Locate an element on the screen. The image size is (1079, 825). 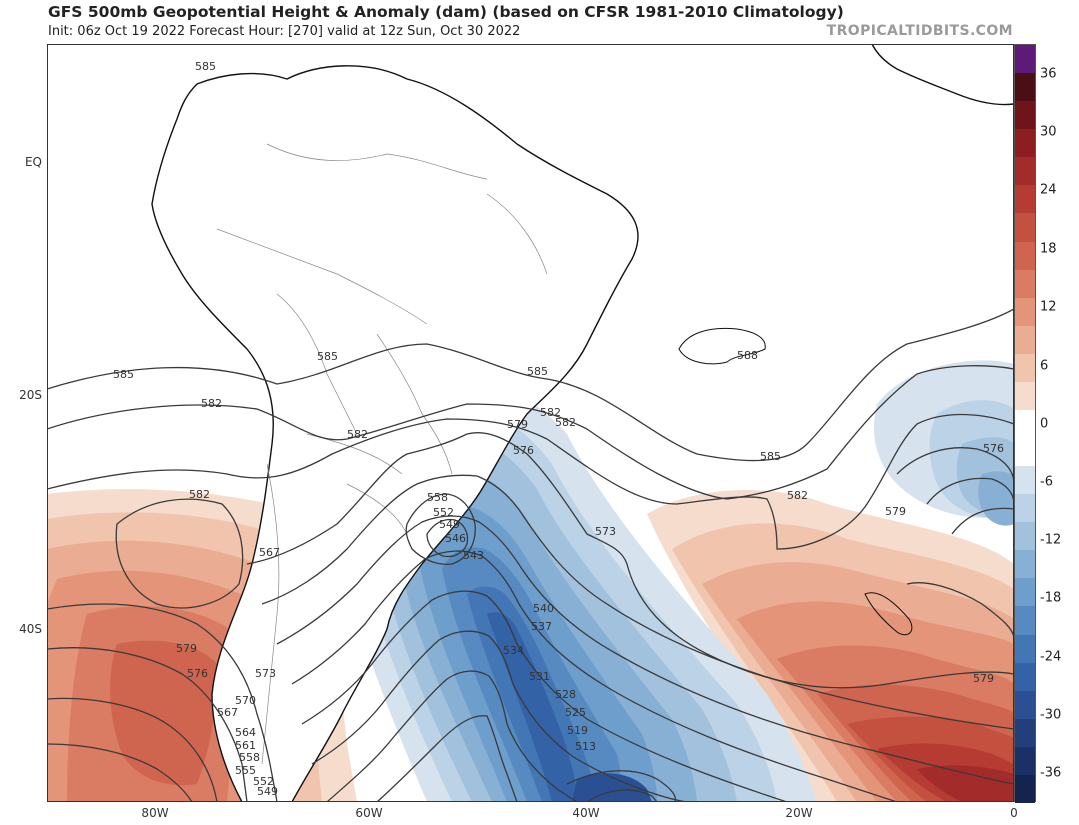
lon-label-60w: 60W is located at coordinates (369, 813).